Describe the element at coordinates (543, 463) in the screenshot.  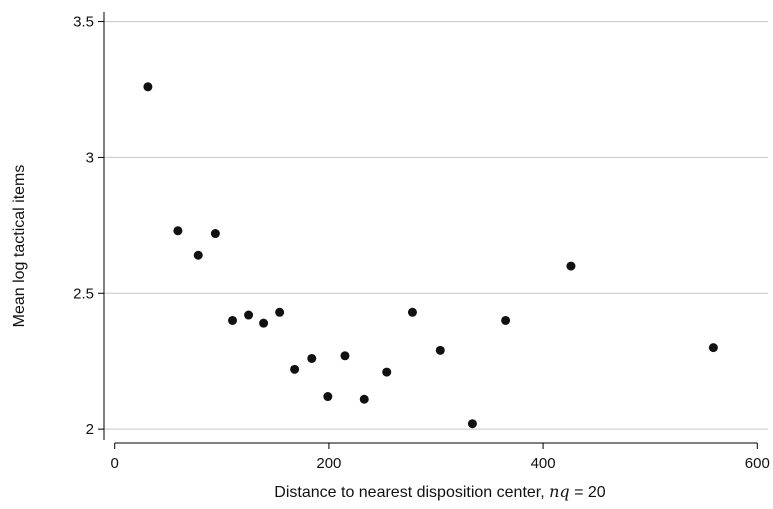
I see `x-tick-label: 400` at that location.